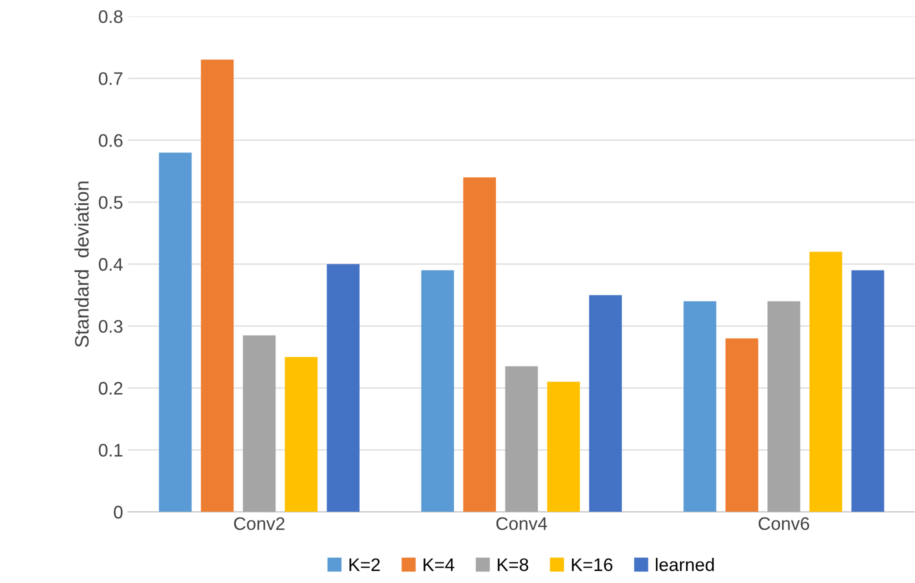 The image size is (915, 583). What do you see at coordinates (110, 140) in the screenshot?
I see `y-tick-label: 0.6` at bounding box center [110, 140].